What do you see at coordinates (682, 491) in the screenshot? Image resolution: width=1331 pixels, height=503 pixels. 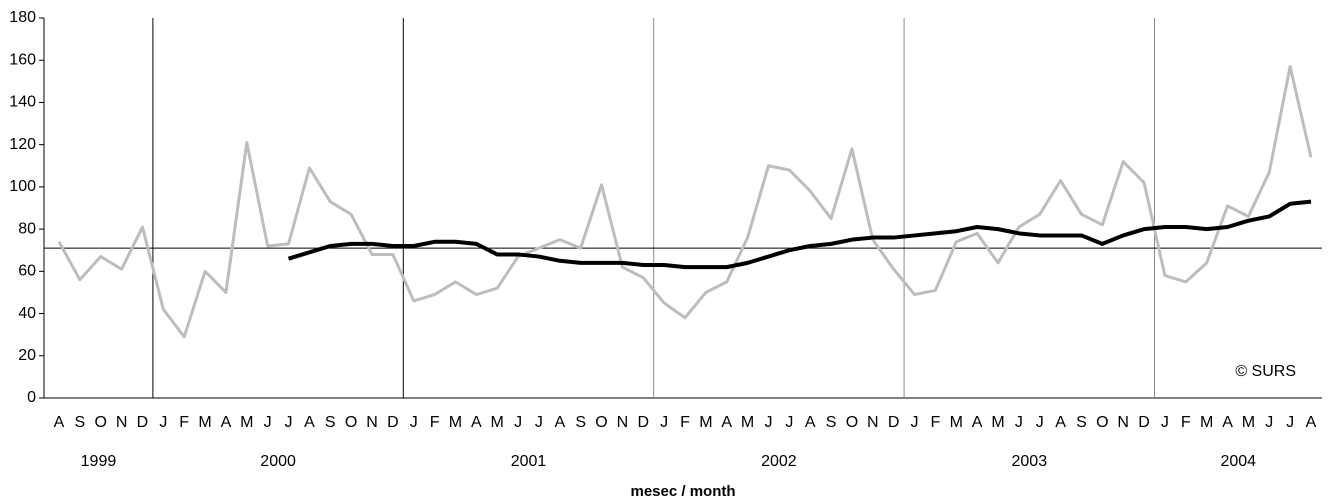 I see `x-axis-title: mesec / month` at bounding box center [682, 491].